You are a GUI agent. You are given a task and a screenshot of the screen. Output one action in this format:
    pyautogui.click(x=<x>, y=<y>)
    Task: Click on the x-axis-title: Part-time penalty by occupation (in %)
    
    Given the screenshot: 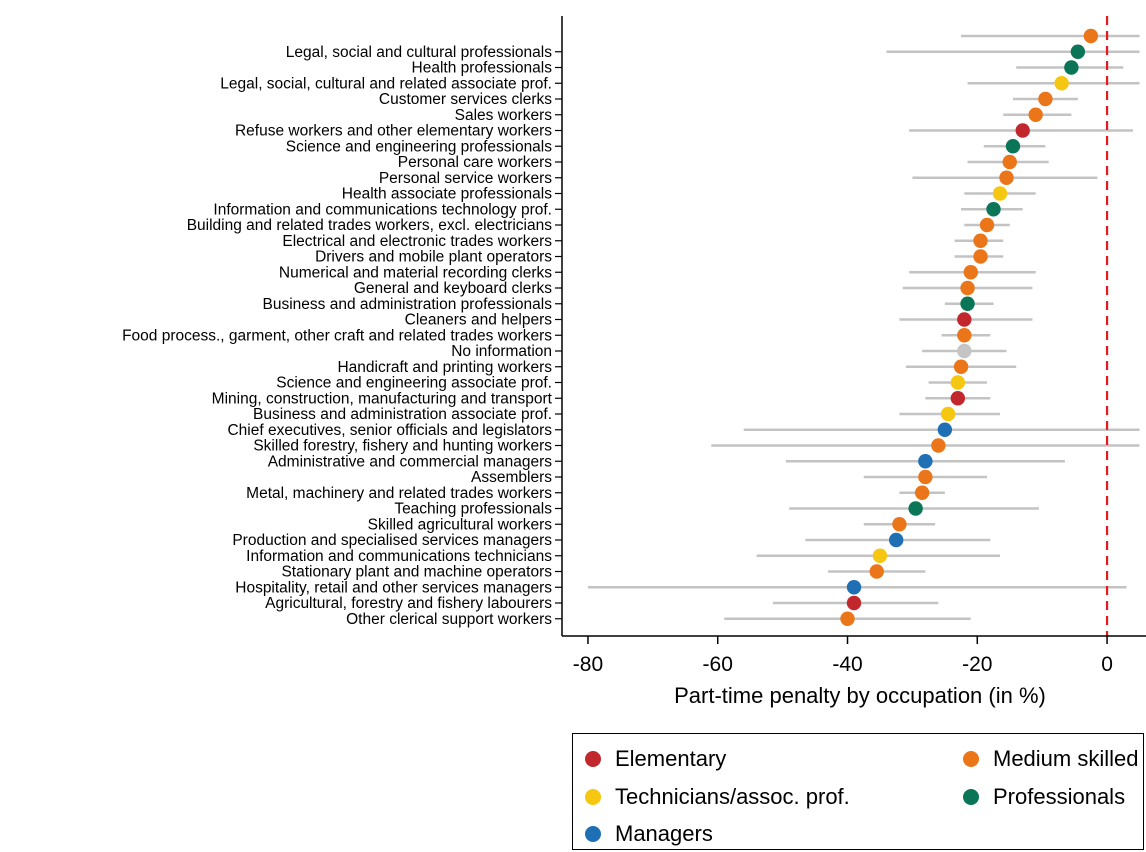 What is the action you would take?
    pyautogui.click(x=860, y=695)
    